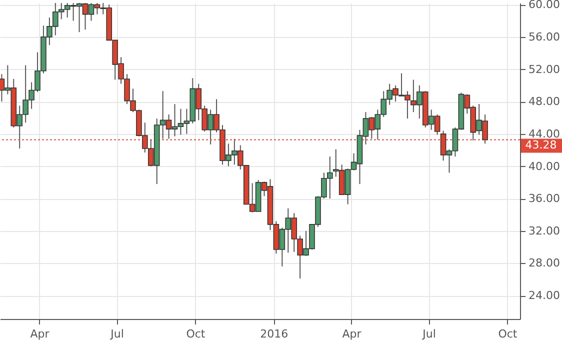 The height and width of the screenshot is (341, 562). Describe the element at coordinates (544, 199) in the screenshot. I see `y-tick-label: 36.00` at that location.